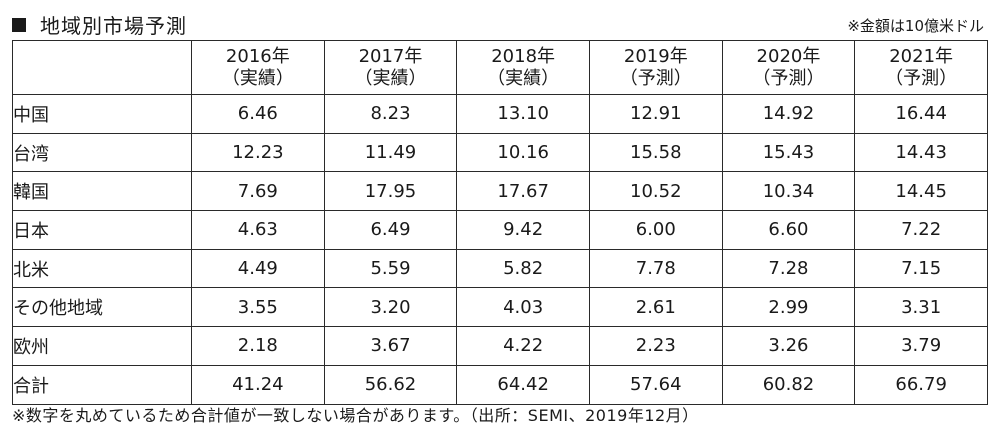  I want to click on value-cell: 13.10, so click(523, 114).